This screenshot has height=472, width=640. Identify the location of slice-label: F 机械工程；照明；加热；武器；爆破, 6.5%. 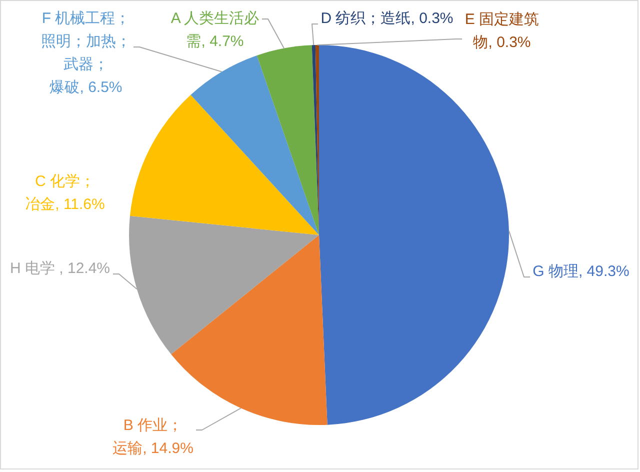
(86, 53).